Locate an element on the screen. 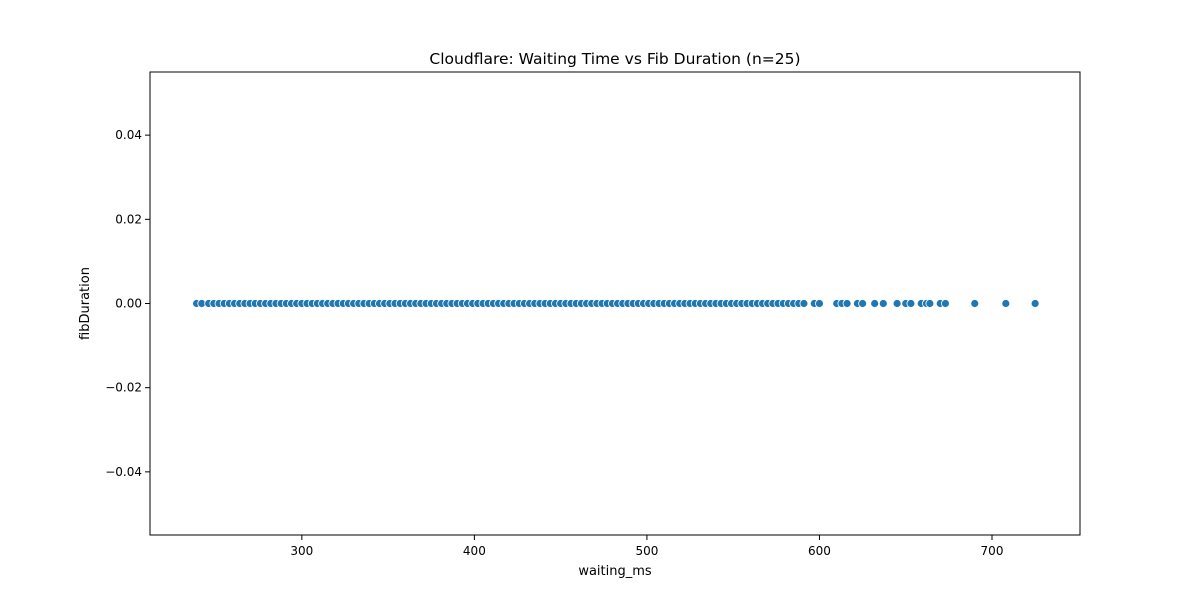 This screenshot has height=600, width=1200. y-axis-label: fibDuration is located at coordinates (85, 303).